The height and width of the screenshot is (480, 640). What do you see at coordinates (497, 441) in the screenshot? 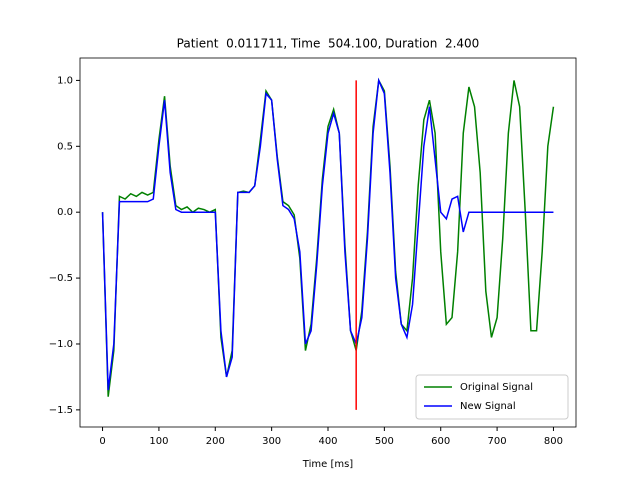
I see `x-tick-label: 700` at bounding box center [497, 441].